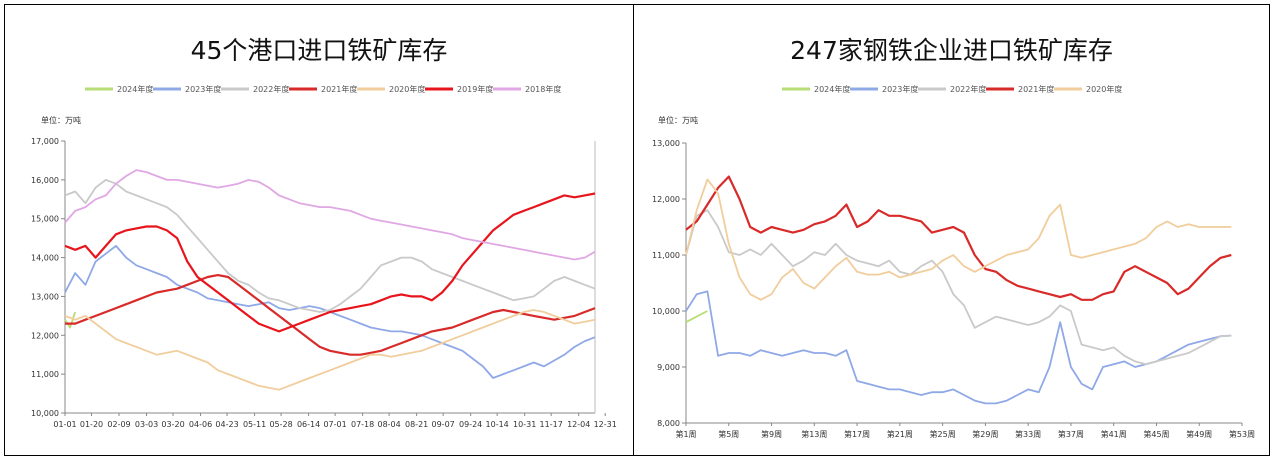 The image size is (1274, 462). What do you see at coordinates (308, 424) in the screenshot?
I see `x-tick-label: 06-14` at bounding box center [308, 424].